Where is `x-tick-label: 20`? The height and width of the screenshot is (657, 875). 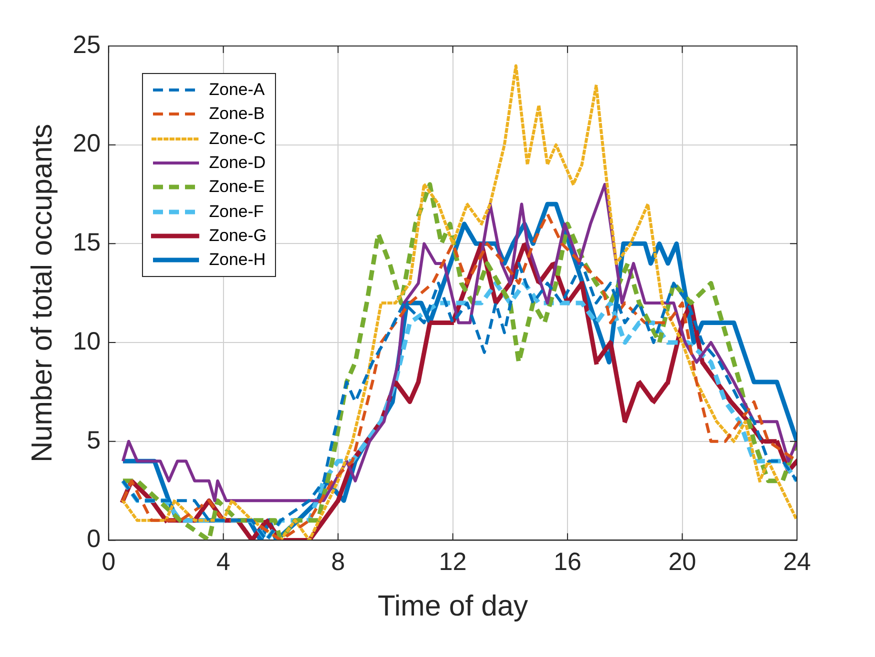
x-tick-label: 20 is located at coordinates (682, 562).